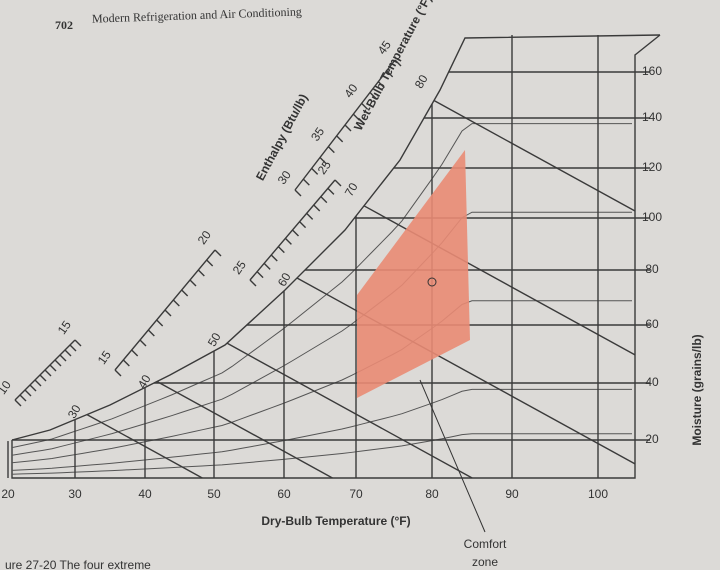  I want to click on y-tick-label: 140, so click(652, 117).